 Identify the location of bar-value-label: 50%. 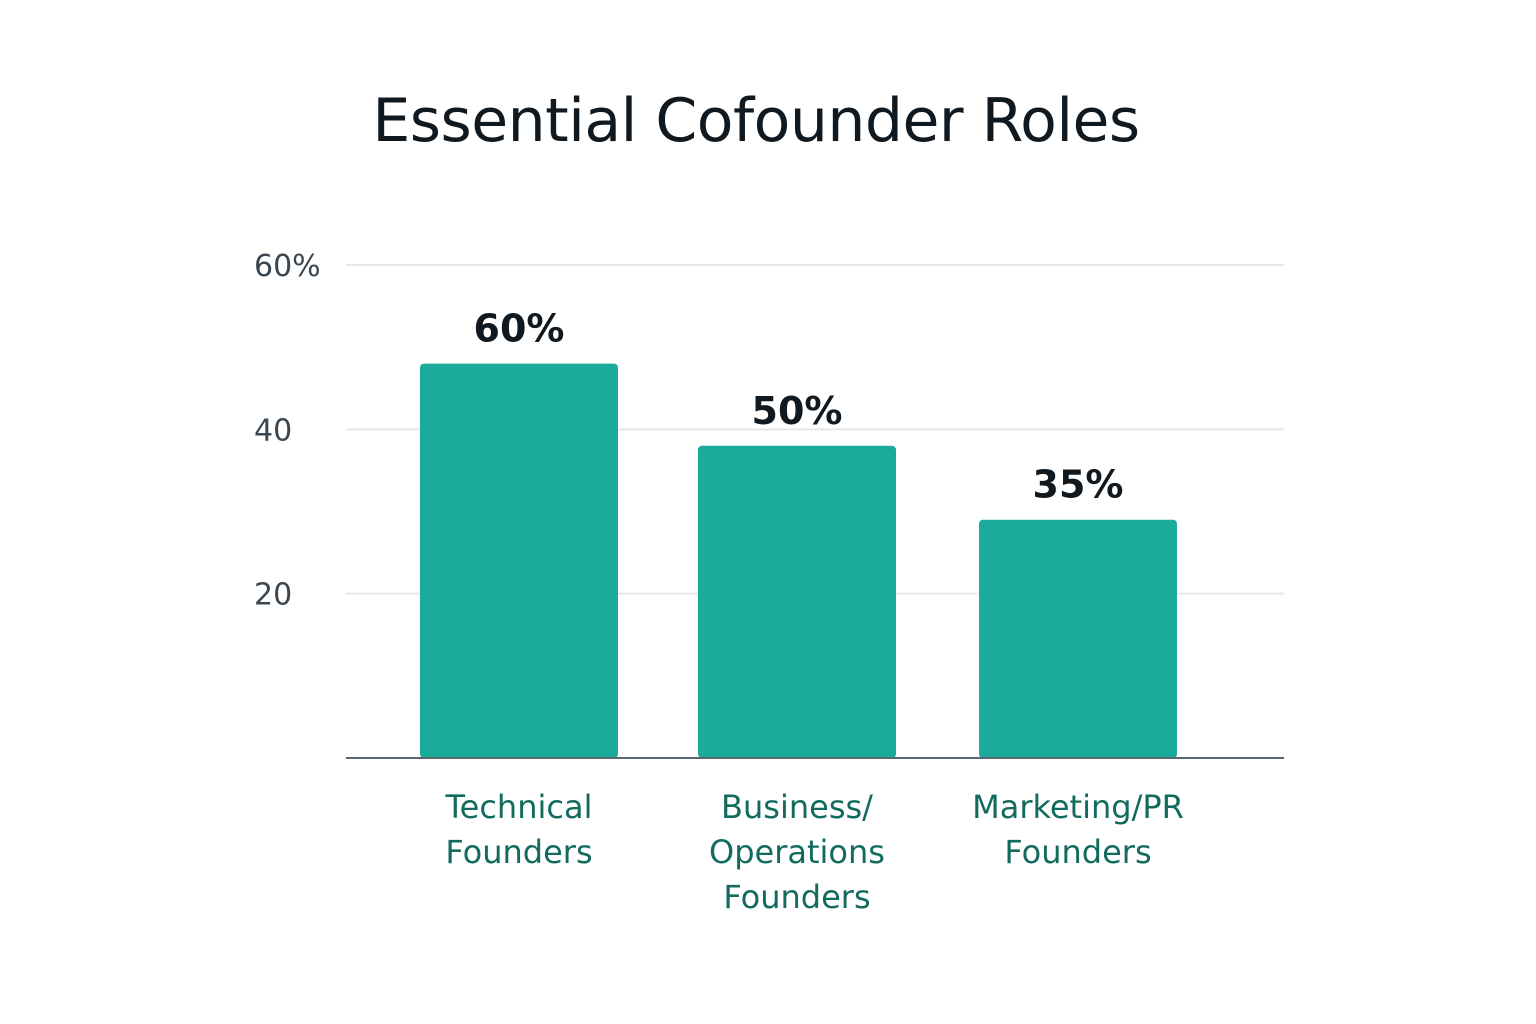
(797, 411).